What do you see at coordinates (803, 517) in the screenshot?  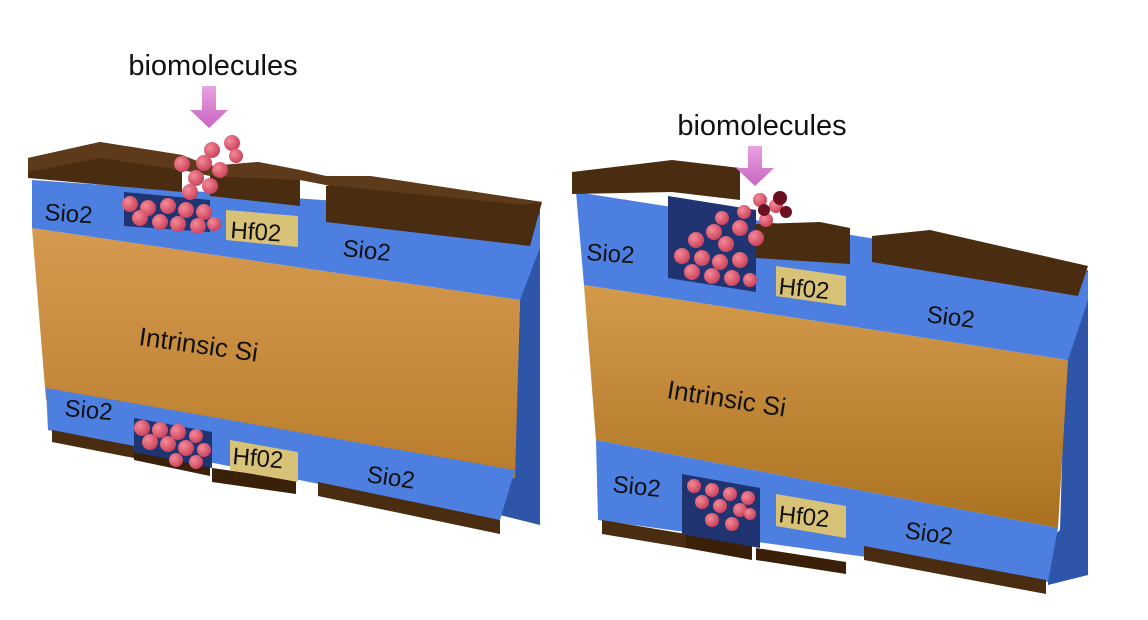 I see `right-hfo2-bottom-label: Hf02` at bounding box center [803, 517].